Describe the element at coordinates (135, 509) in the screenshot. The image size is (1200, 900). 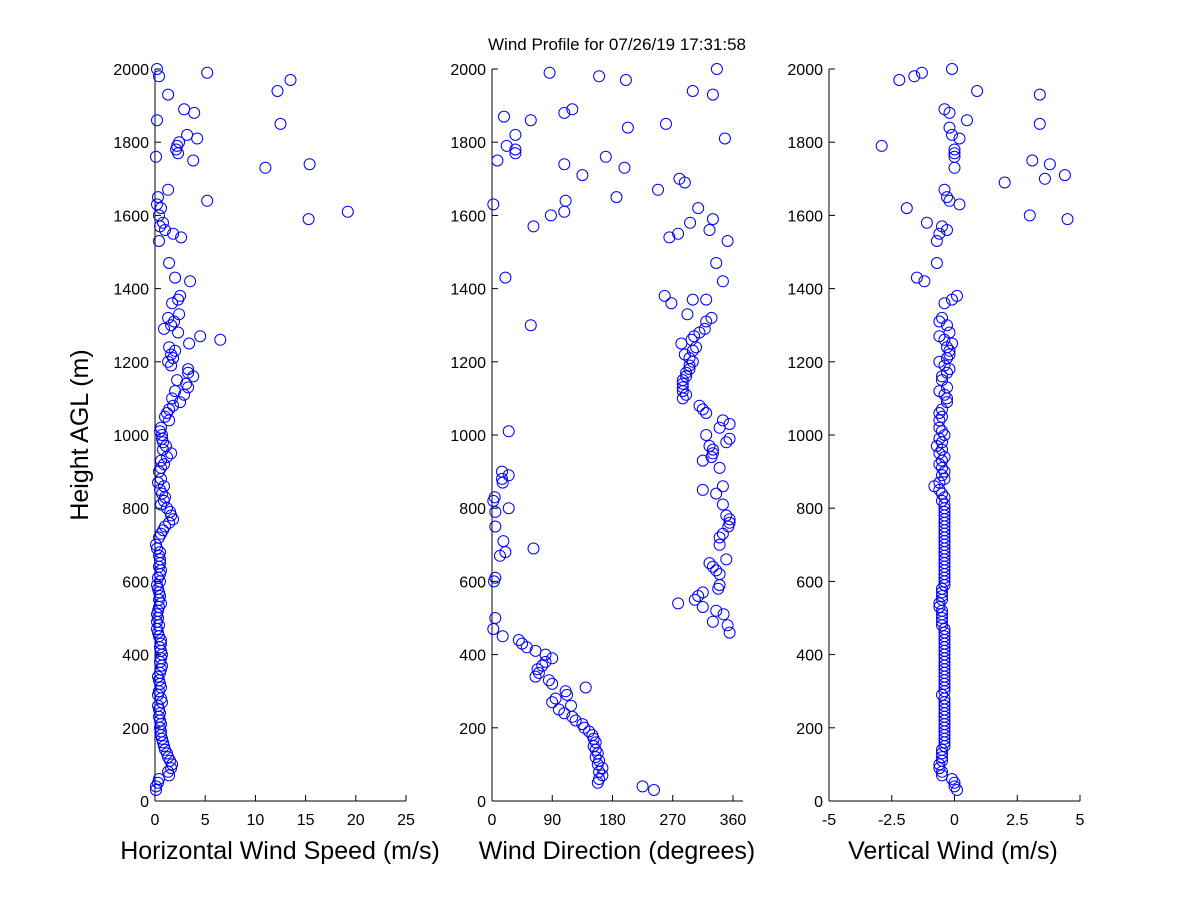
I see `y-tick-label: 800` at that location.